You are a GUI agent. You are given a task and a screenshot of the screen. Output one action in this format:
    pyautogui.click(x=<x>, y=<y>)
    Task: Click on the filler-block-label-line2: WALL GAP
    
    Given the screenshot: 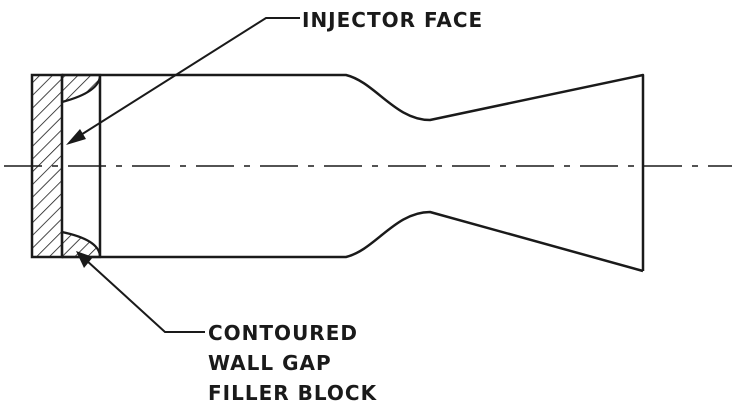 What is the action you would take?
    pyautogui.click(x=270, y=363)
    